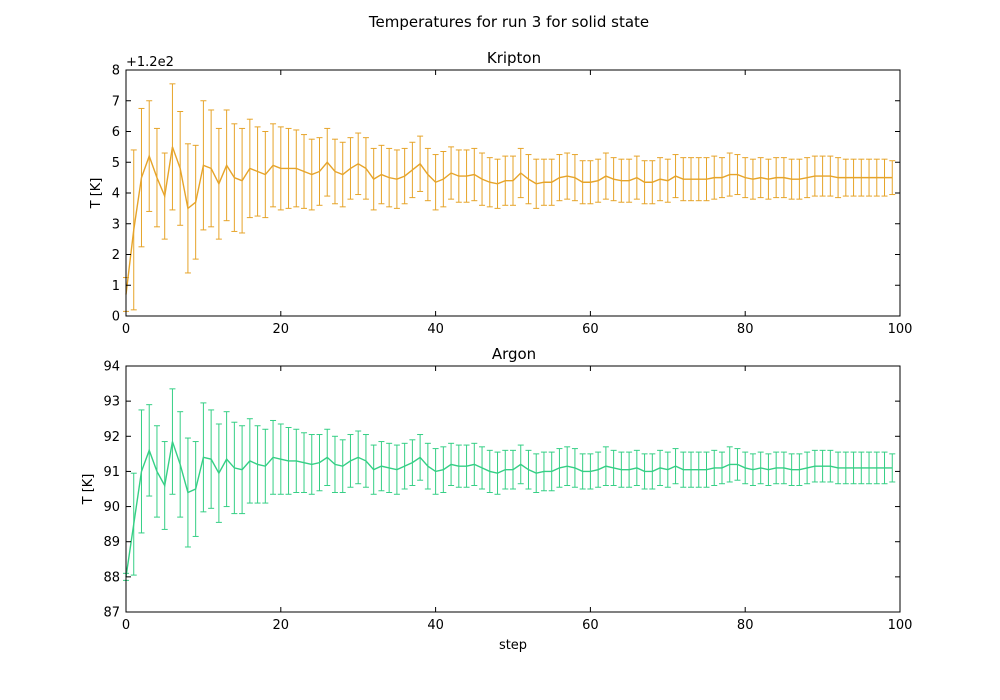 The image size is (1000, 700). Describe the element at coordinates (96, 194) in the screenshot. I see `kripton-ylabel: T [K]` at that location.